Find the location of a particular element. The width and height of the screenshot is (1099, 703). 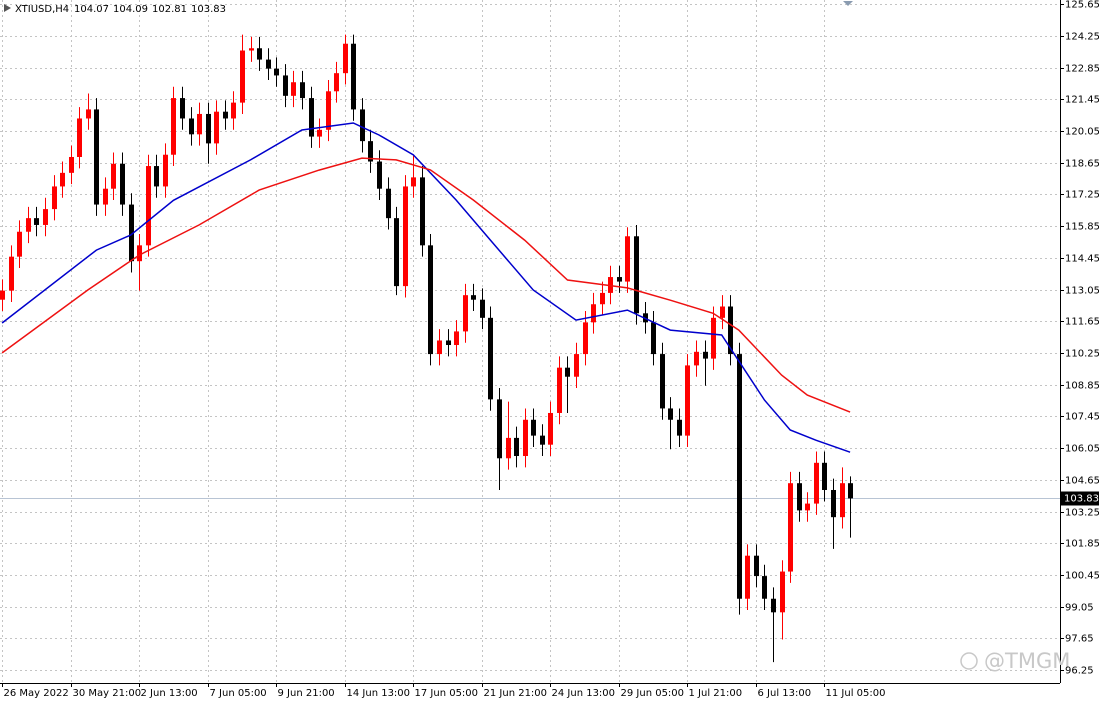

y-tick-label: 101.85 is located at coordinates (1082, 544).